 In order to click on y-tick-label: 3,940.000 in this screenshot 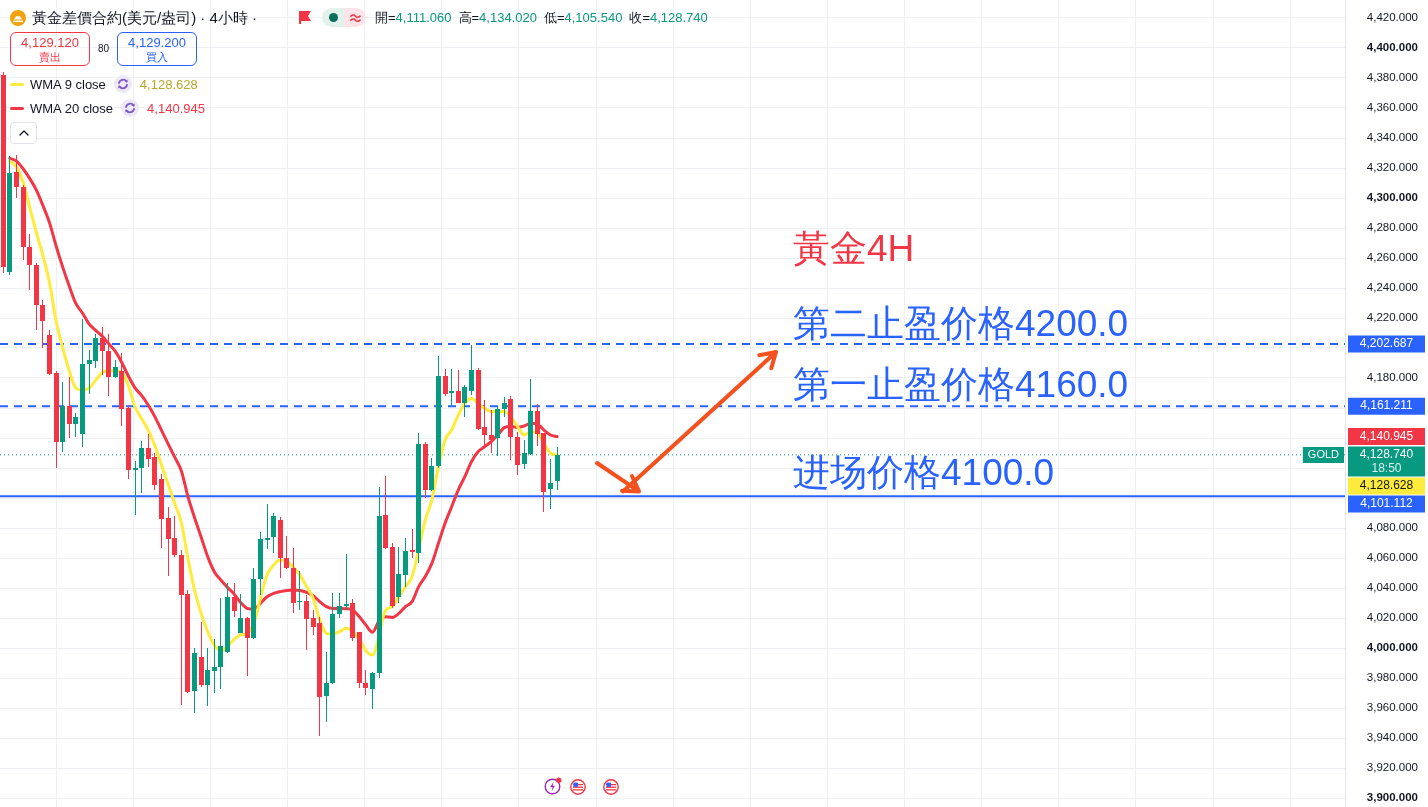, I will do `click(1392, 737)`.